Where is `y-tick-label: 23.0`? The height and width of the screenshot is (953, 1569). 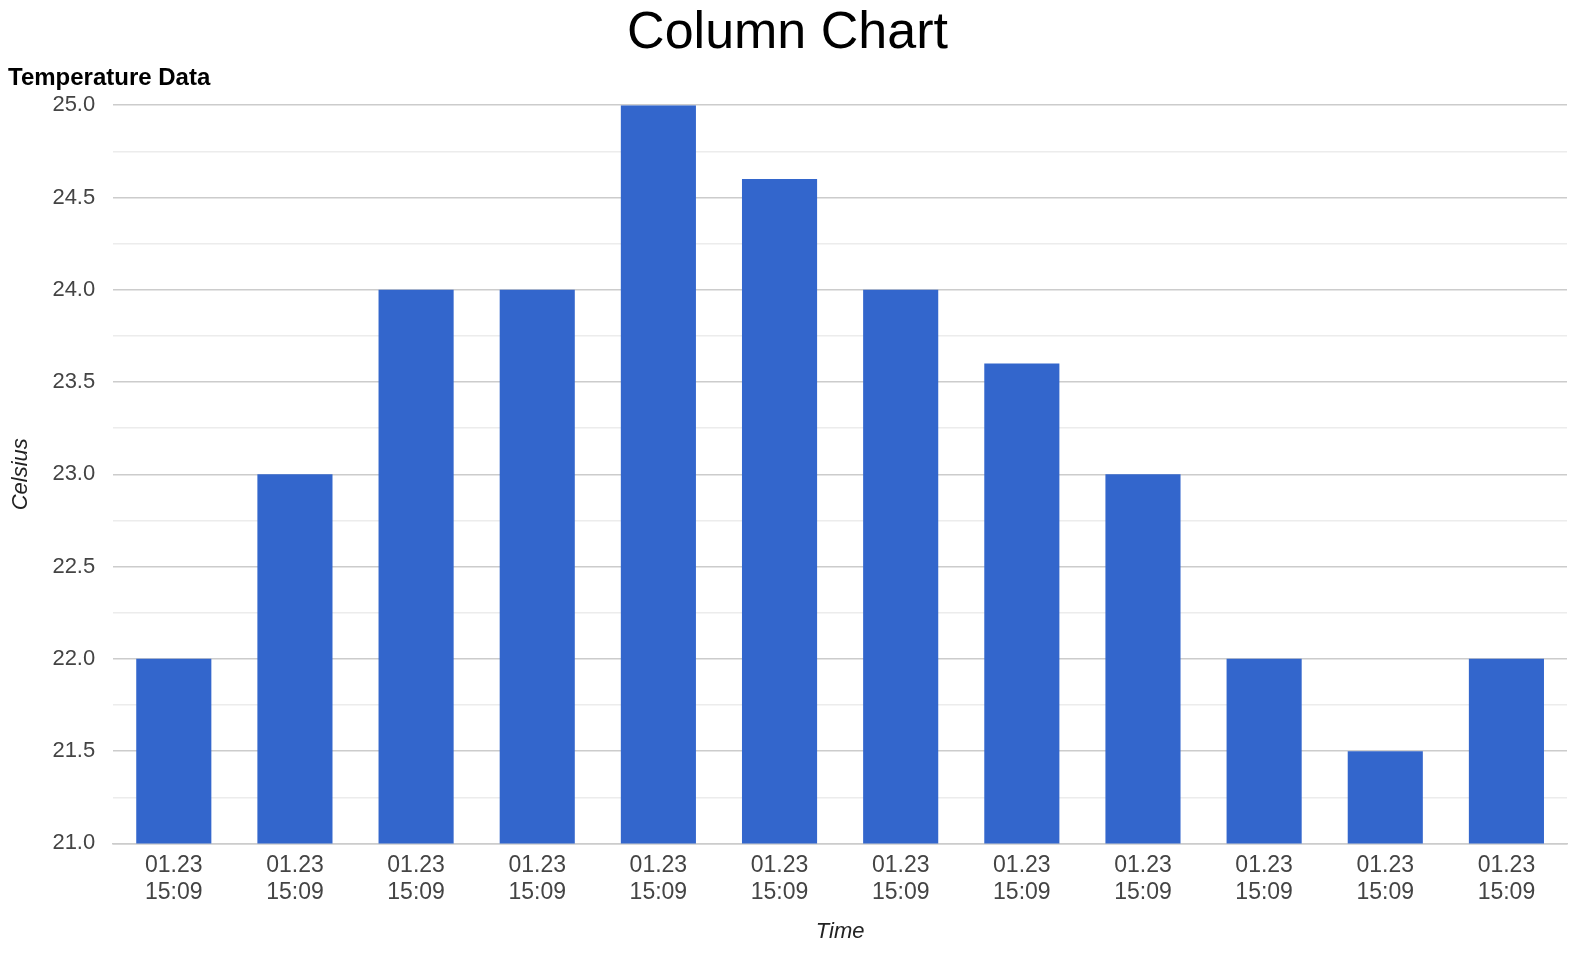 y-tick-label: 23.0 is located at coordinates (74, 473).